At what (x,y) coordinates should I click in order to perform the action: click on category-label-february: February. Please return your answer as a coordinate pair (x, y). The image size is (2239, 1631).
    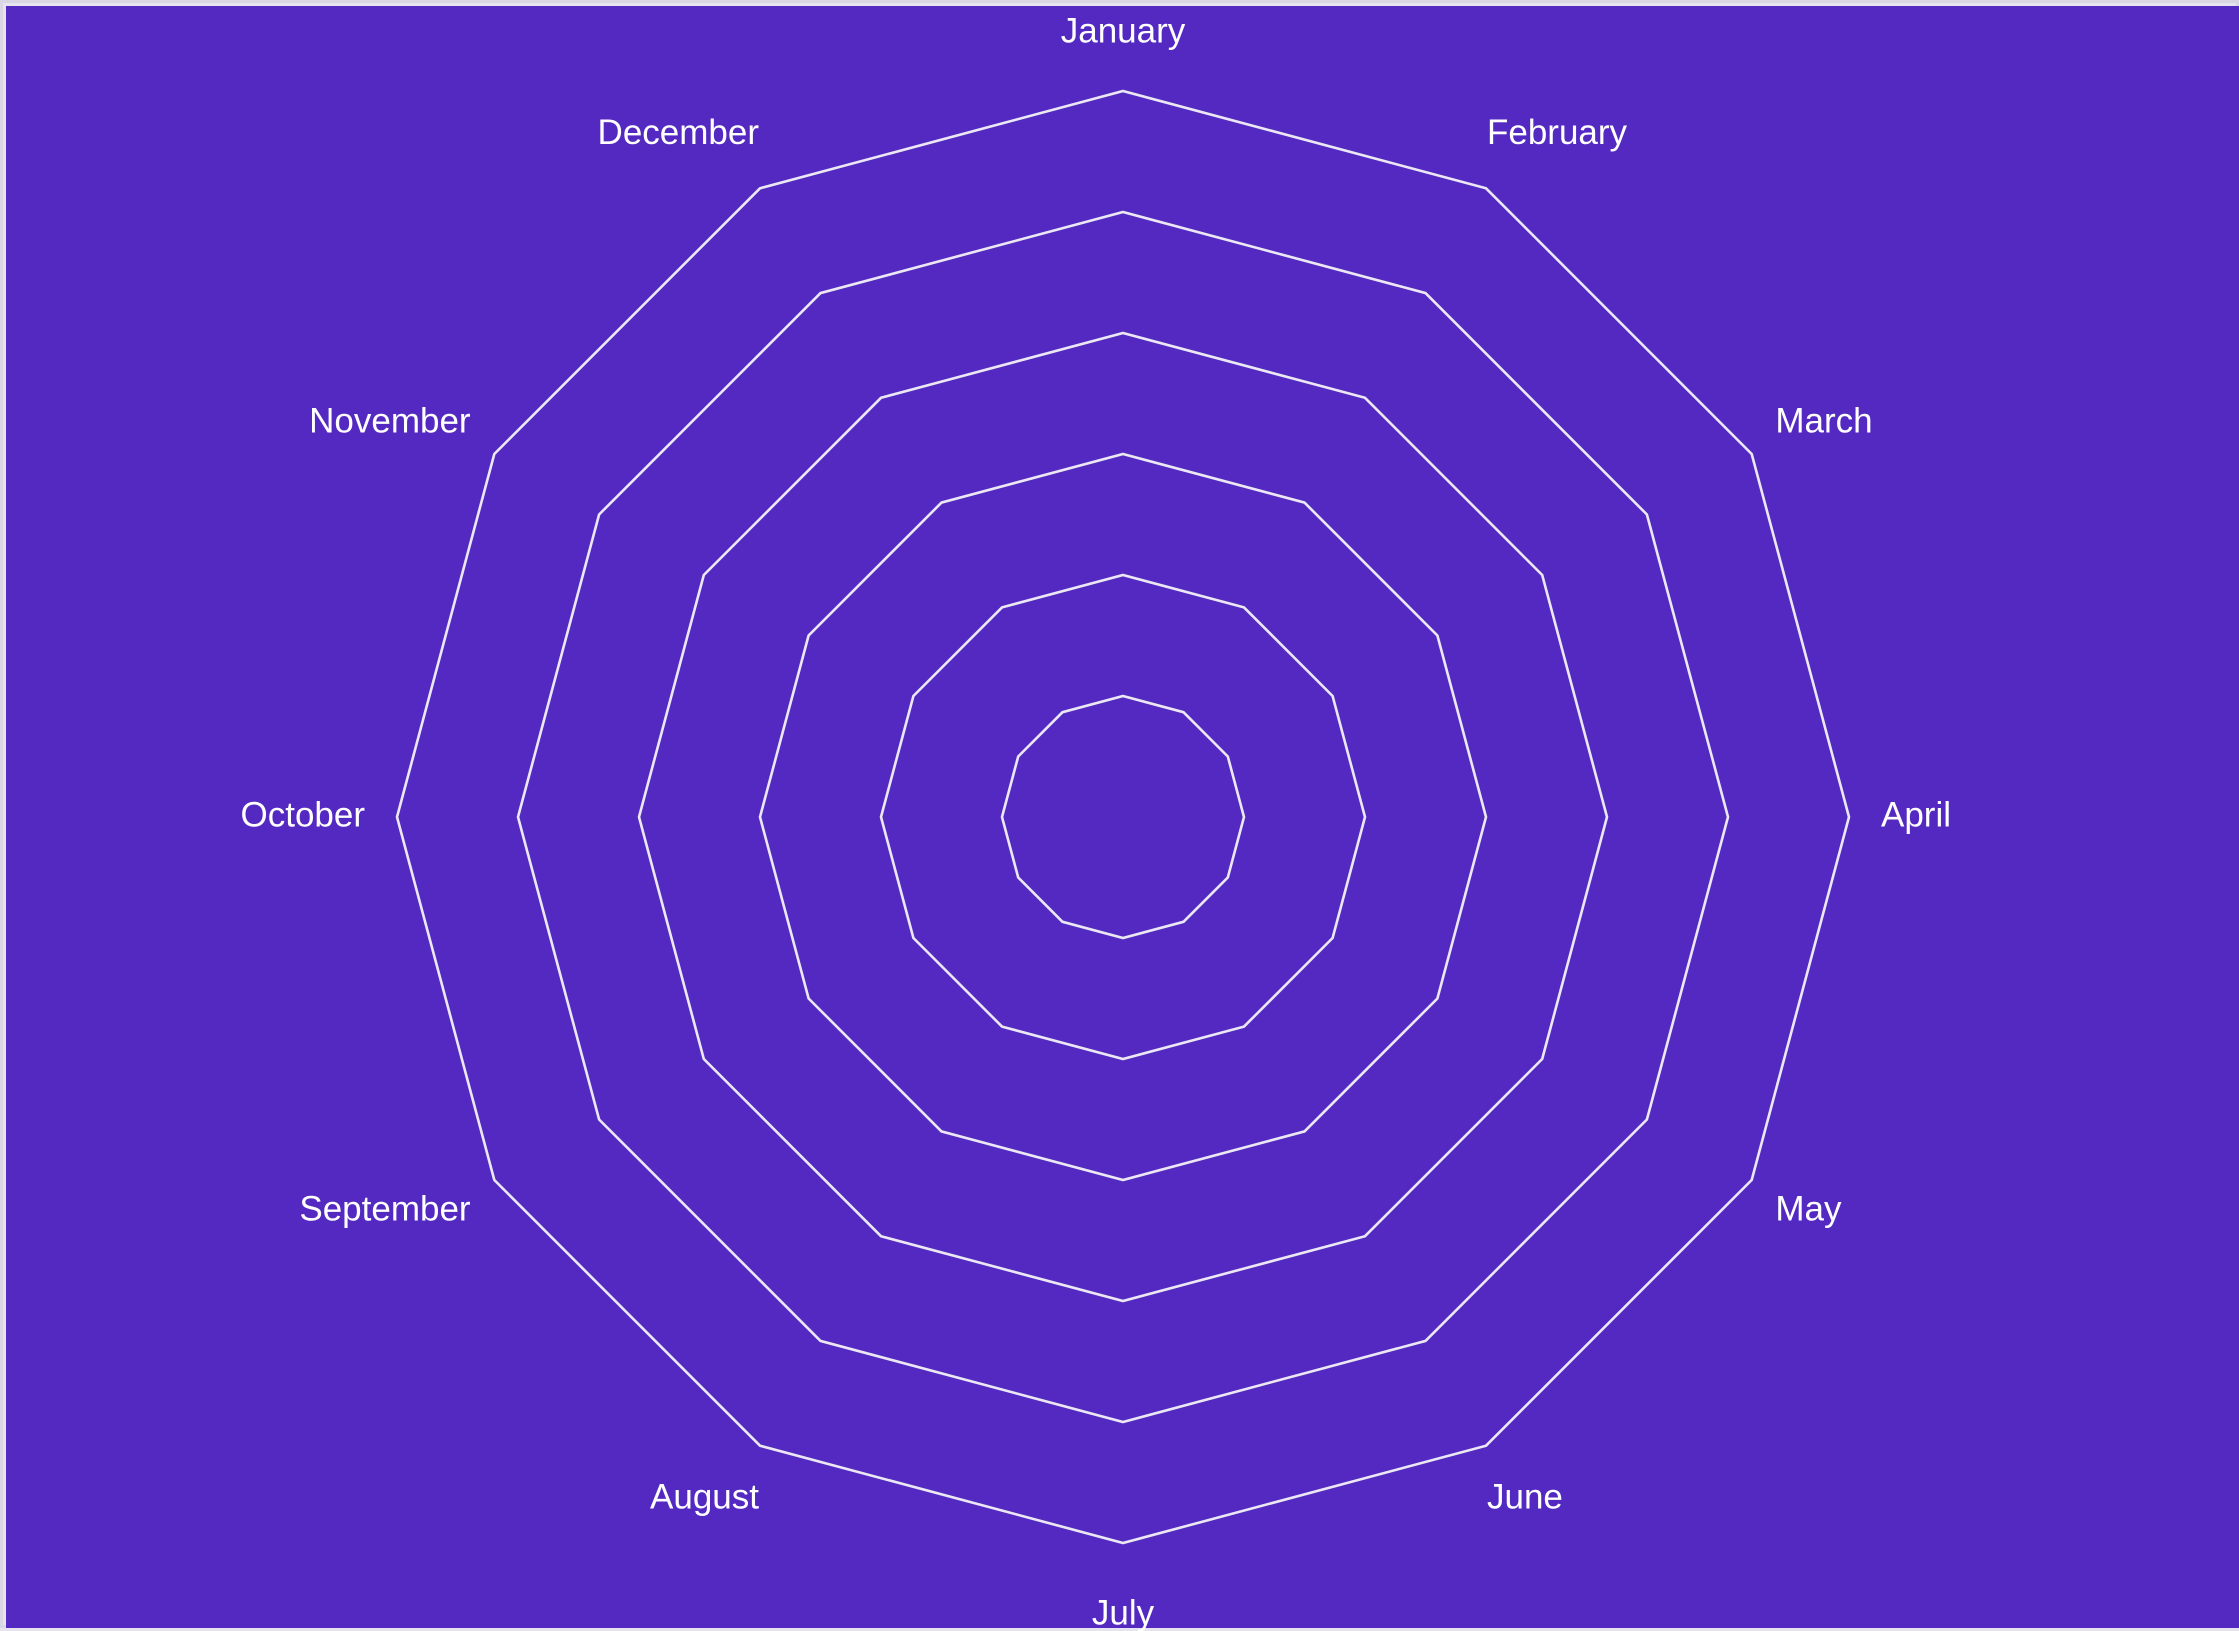
    Looking at the image, I should click on (1557, 132).